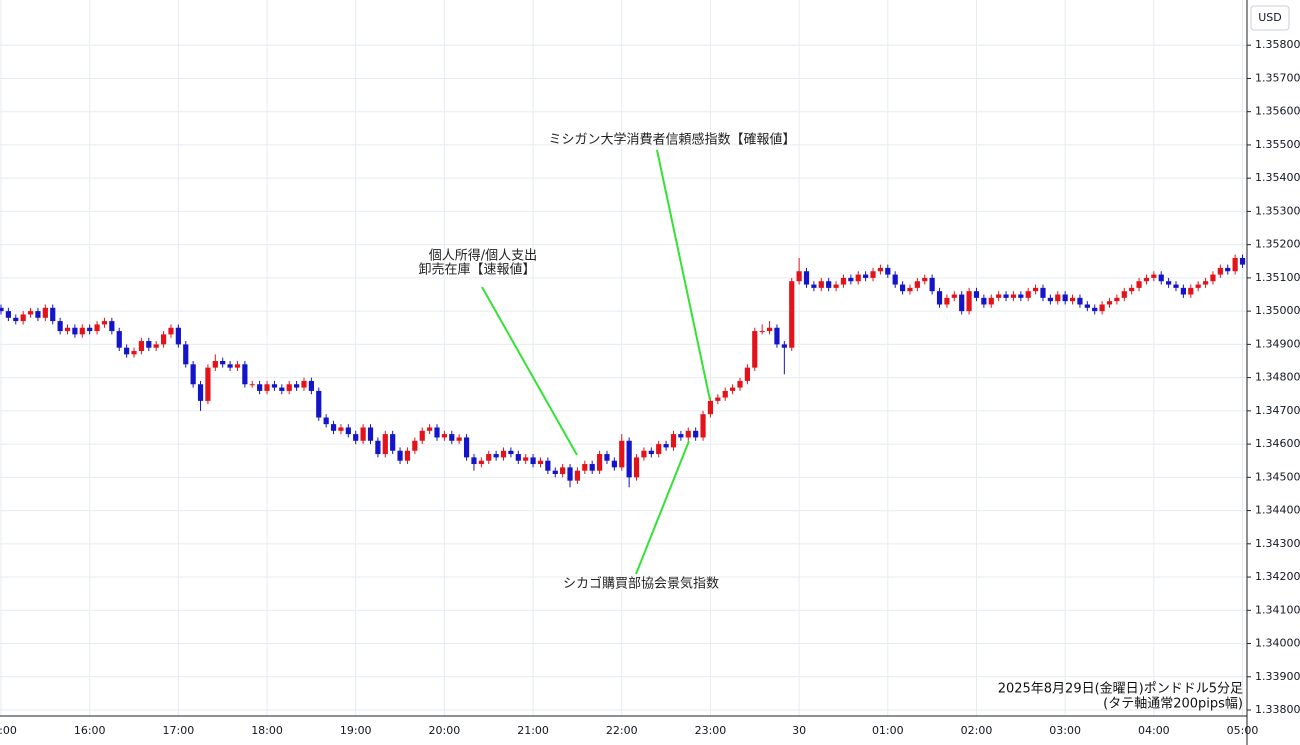  I want to click on x-tick-label: 30, so click(799, 730).